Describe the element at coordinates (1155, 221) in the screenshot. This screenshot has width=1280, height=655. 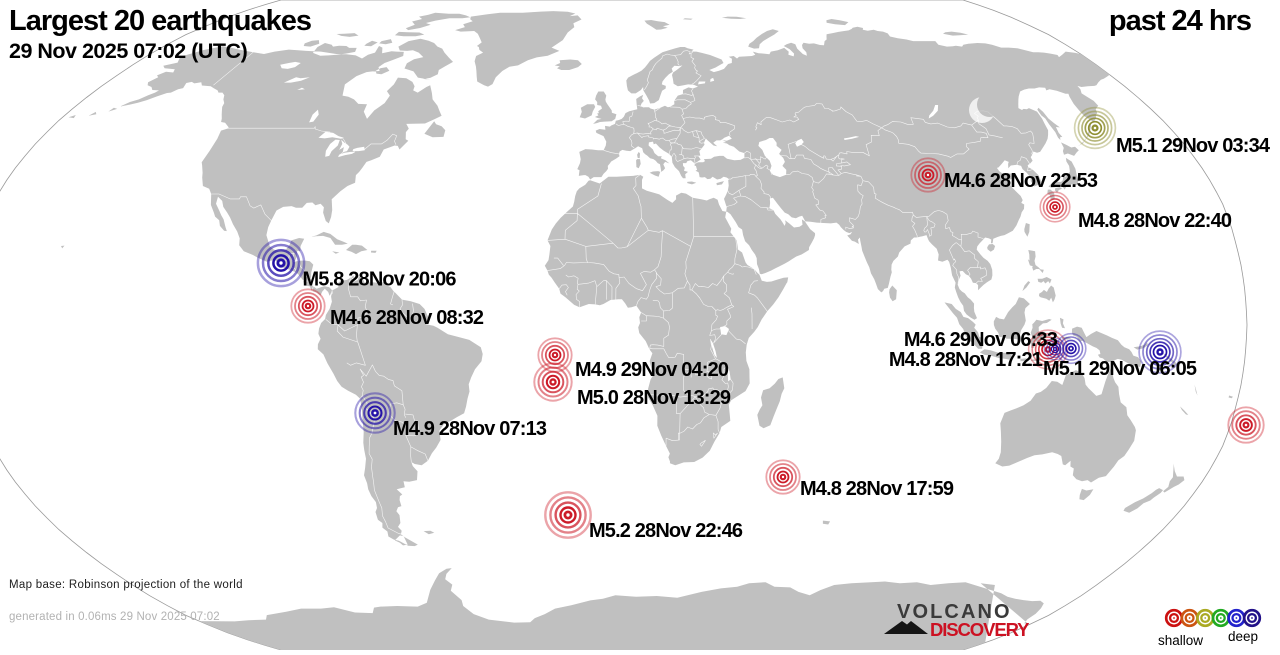
I see `svg-text: M4.8 28Nov 22:40` at that location.